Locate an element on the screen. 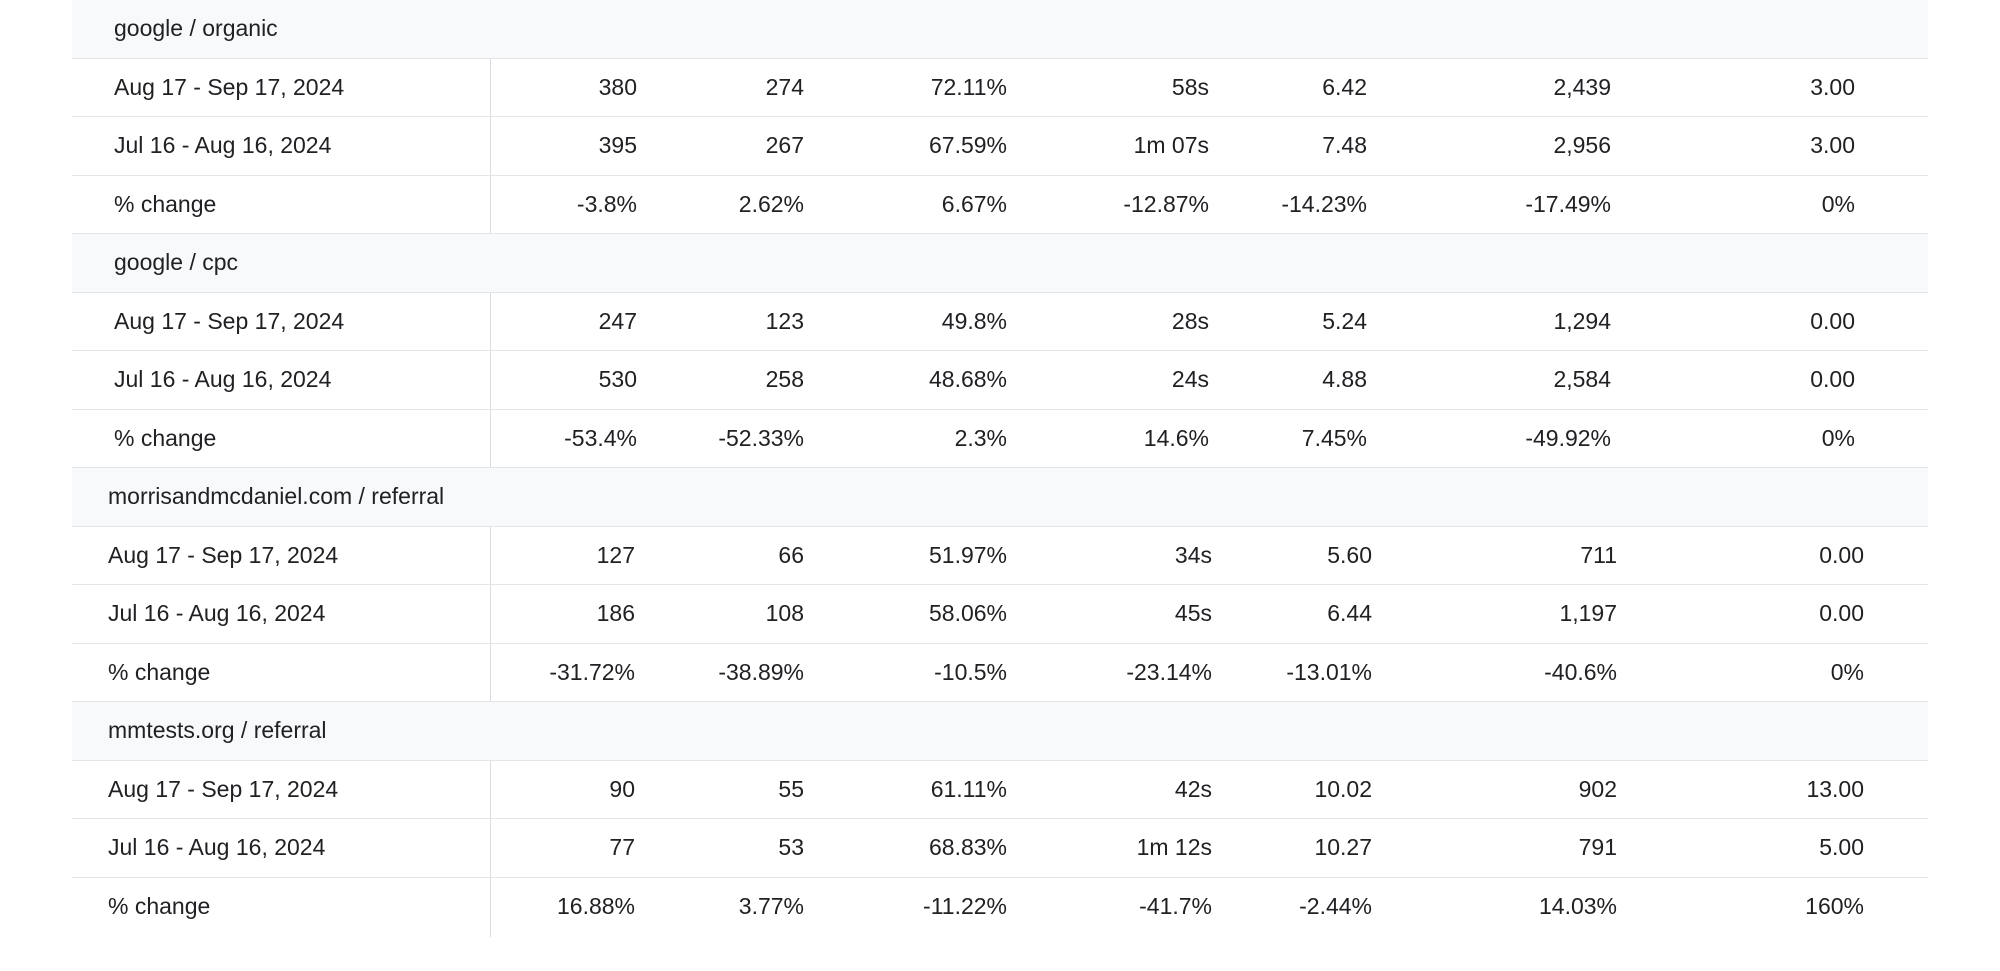 This screenshot has height=971, width=2000. cell-value: 530 is located at coordinates (617, 379).